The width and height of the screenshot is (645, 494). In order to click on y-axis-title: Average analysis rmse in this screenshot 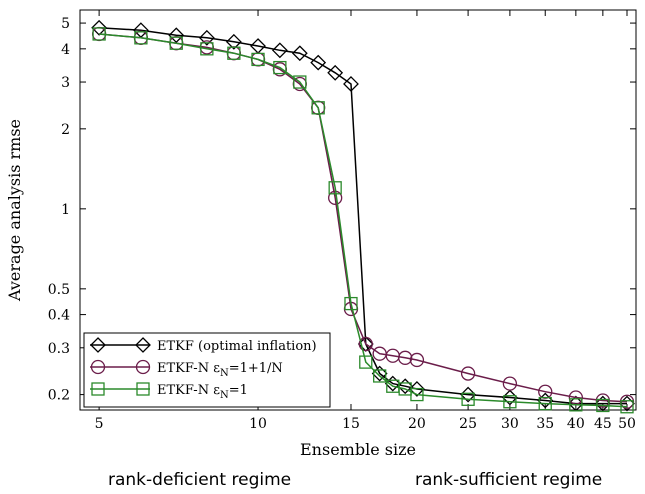, I will do `click(14, 210)`.